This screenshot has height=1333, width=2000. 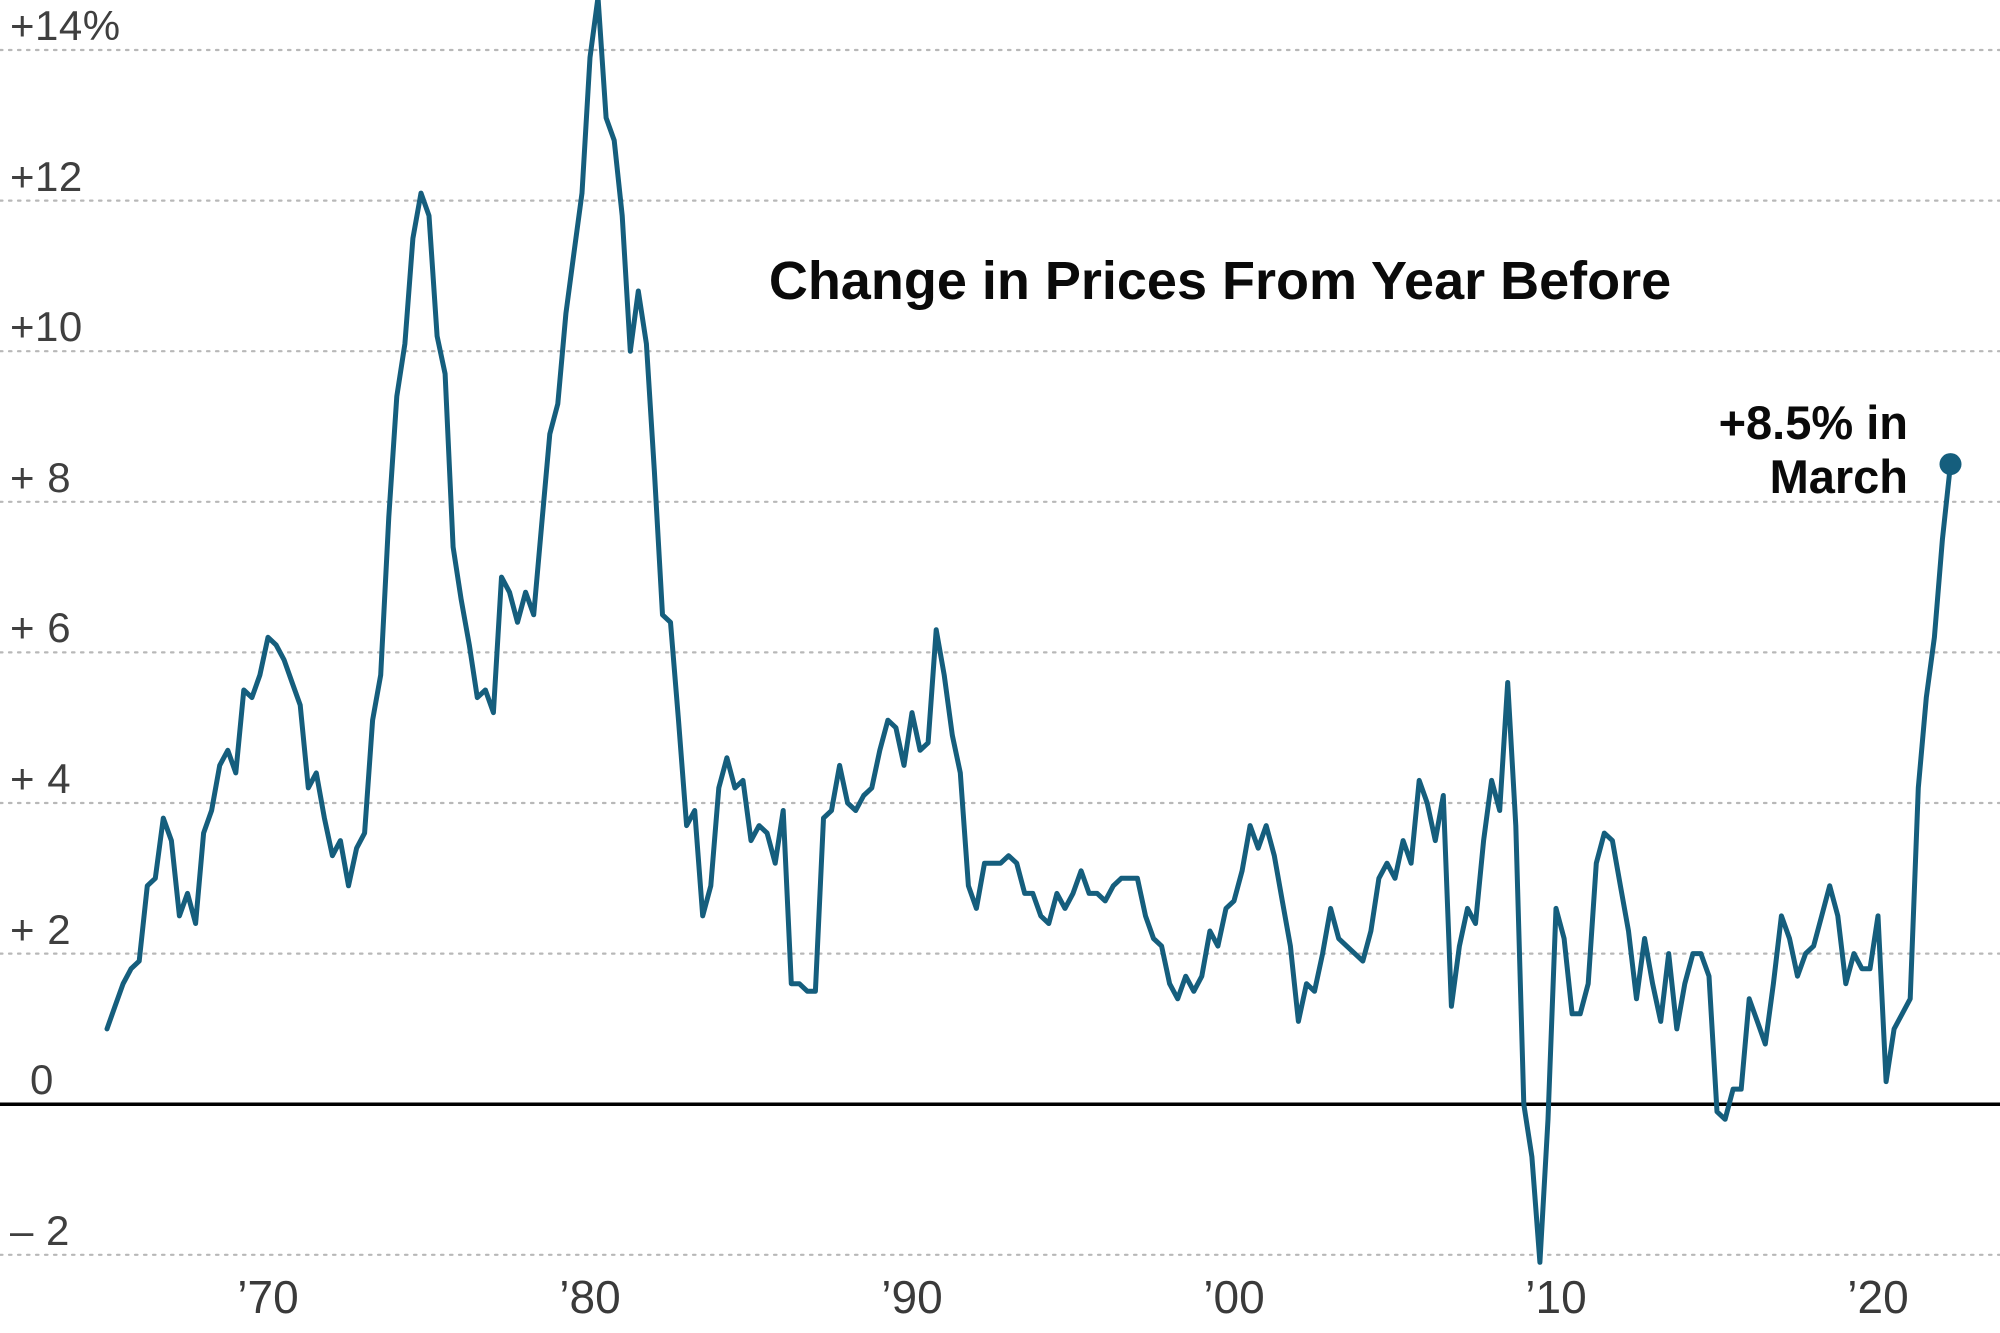 What do you see at coordinates (1838, 477) in the screenshot?
I see `end-annotation-line2: March` at bounding box center [1838, 477].